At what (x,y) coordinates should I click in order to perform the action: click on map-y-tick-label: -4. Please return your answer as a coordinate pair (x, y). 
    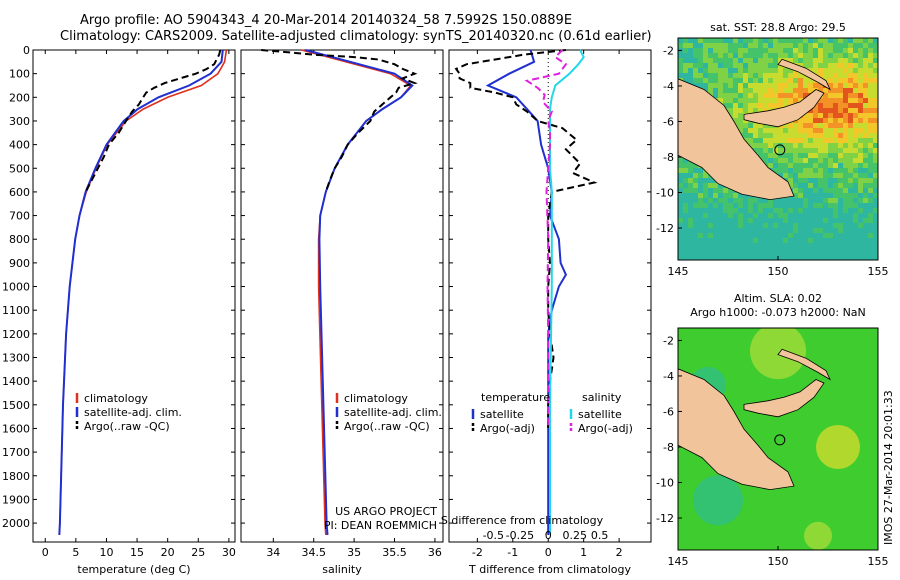
    Looking at the image, I should click on (668, 376).